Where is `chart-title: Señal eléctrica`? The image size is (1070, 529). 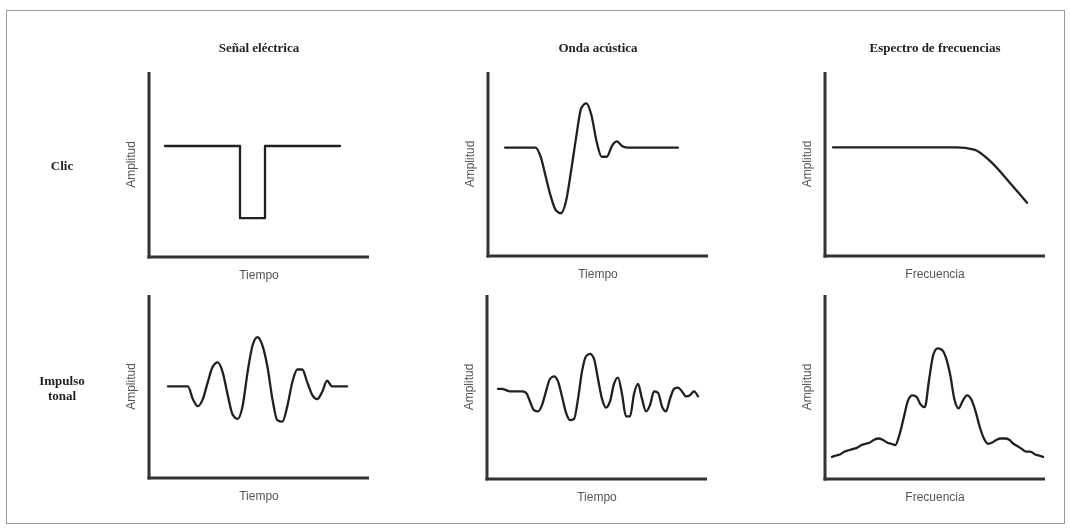 chart-title: Señal eléctrica is located at coordinates (259, 47).